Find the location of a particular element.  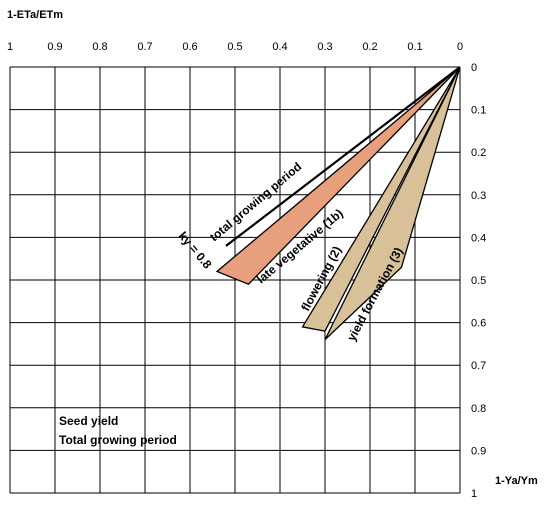

y-tick-label: 0.5 is located at coordinates (478, 281).